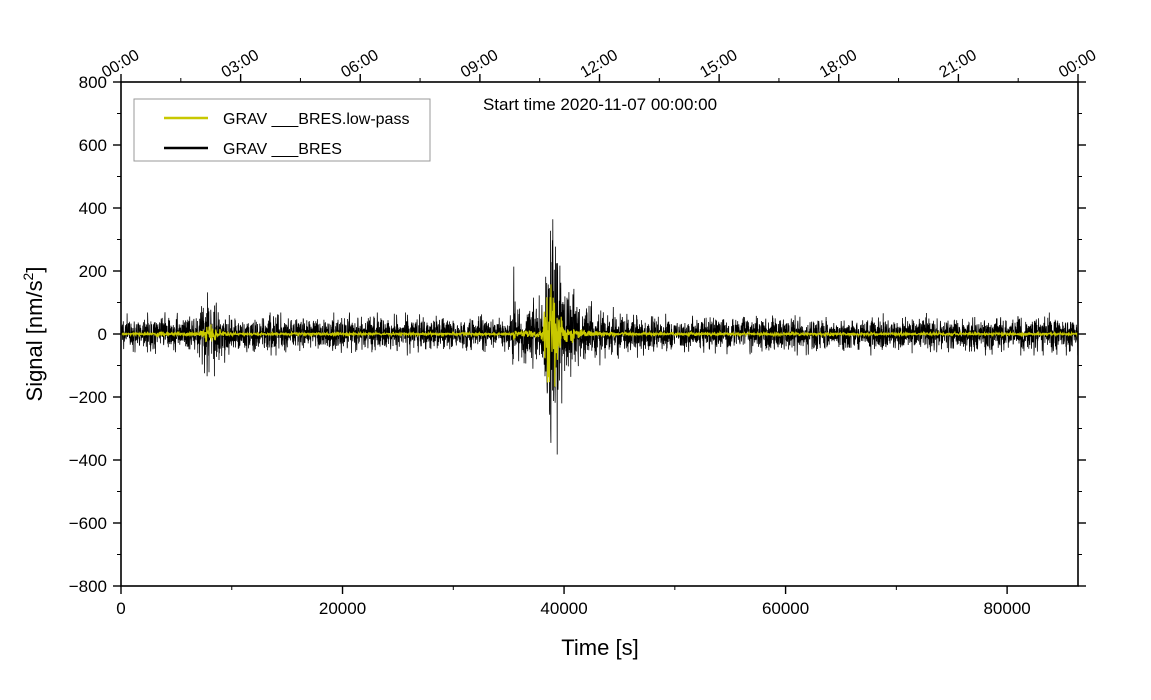  I want to click on x-tick-label: 40000, so click(563, 608).